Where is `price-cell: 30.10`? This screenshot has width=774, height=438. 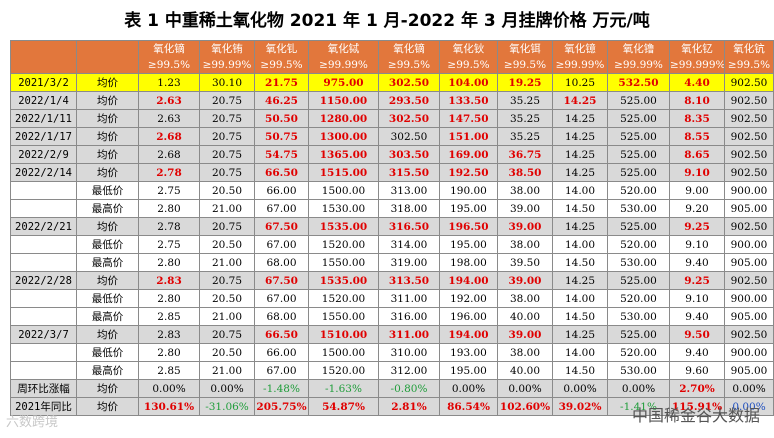
price-cell: 30.10 is located at coordinates (227, 82).